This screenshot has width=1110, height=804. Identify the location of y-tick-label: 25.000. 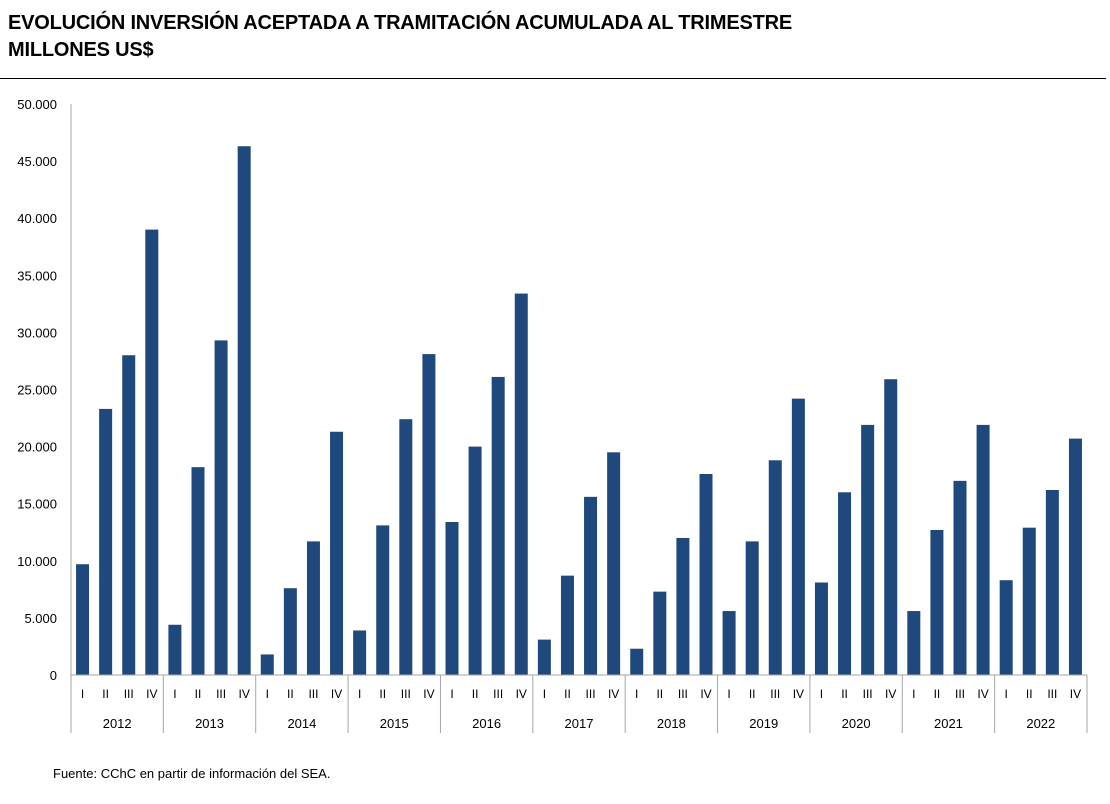
(37, 390).